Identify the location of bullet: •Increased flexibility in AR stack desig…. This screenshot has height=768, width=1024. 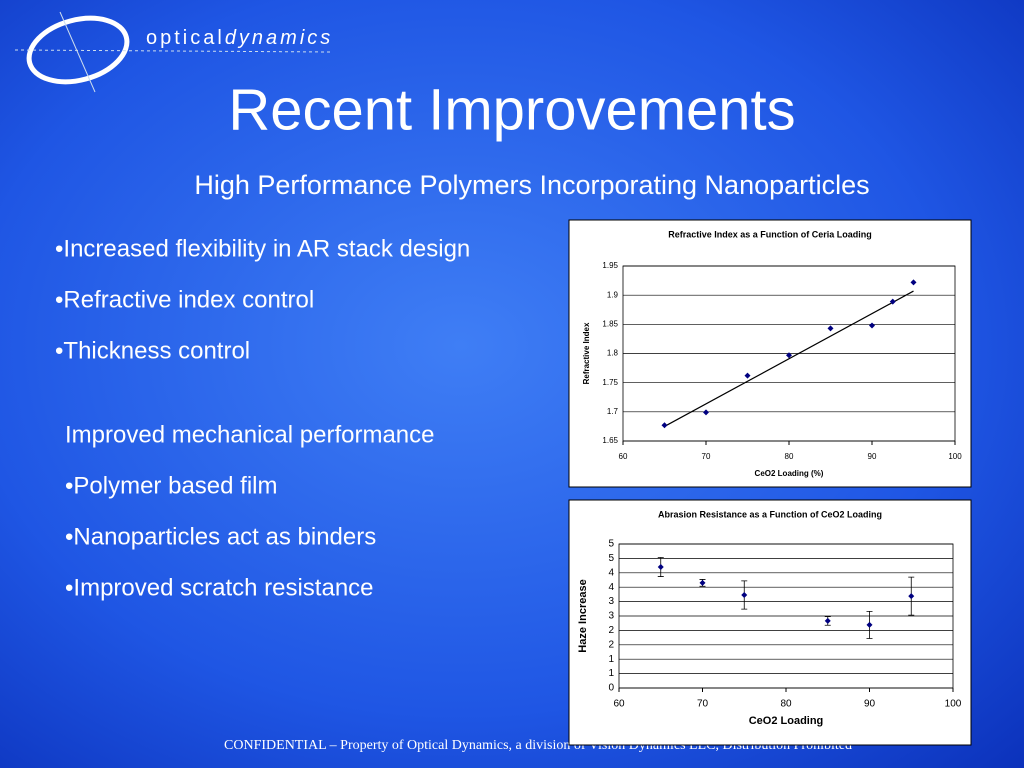
(262, 248).